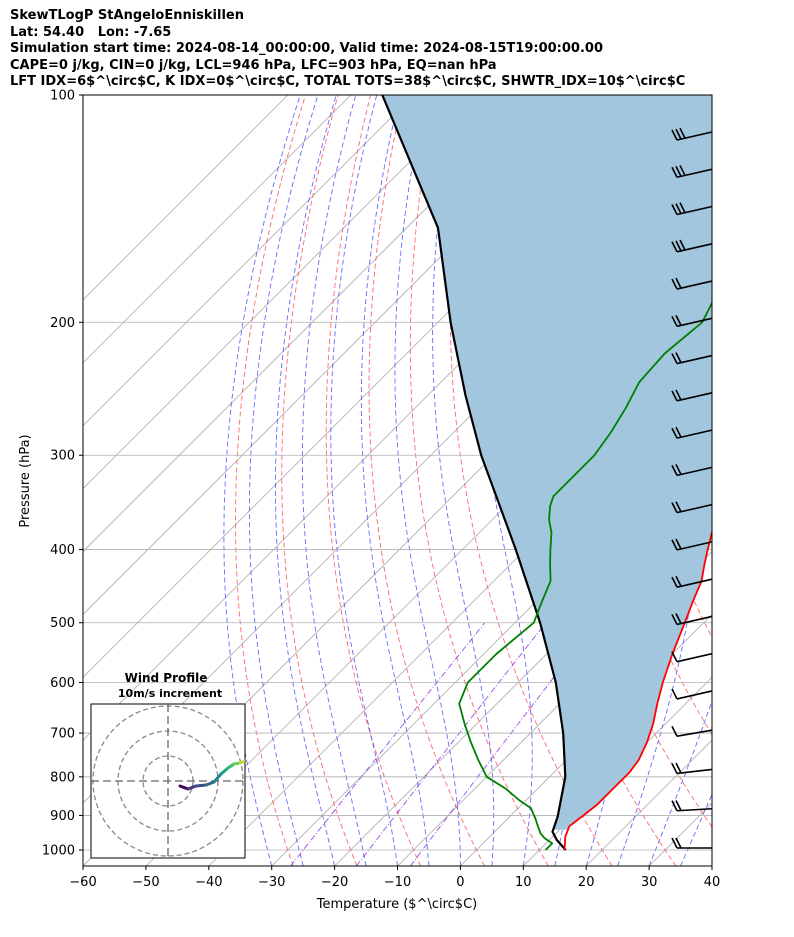  Describe the element at coordinates (397, 882) in the screenshot. I see `x-tick-label: −10` at that location.